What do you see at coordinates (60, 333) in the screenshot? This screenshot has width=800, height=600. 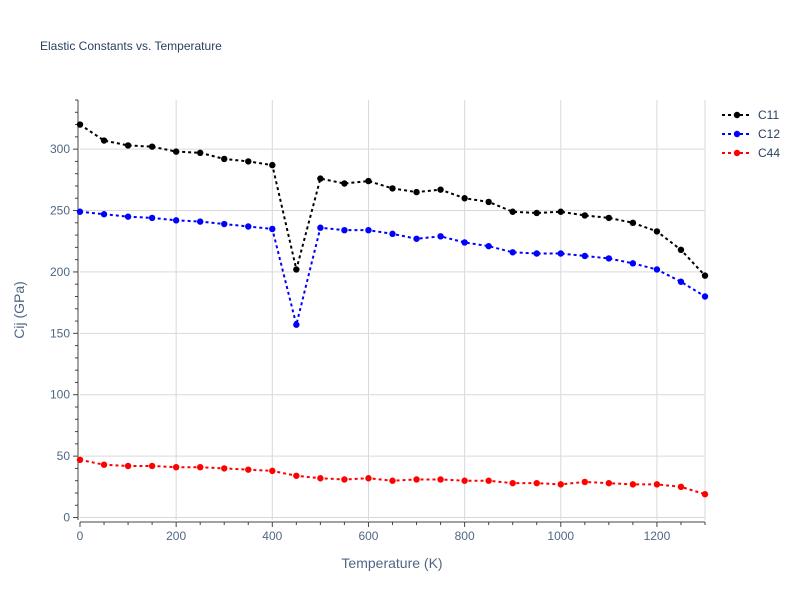 I see `y-tick-label: 150` at bounding box center [60, 333].